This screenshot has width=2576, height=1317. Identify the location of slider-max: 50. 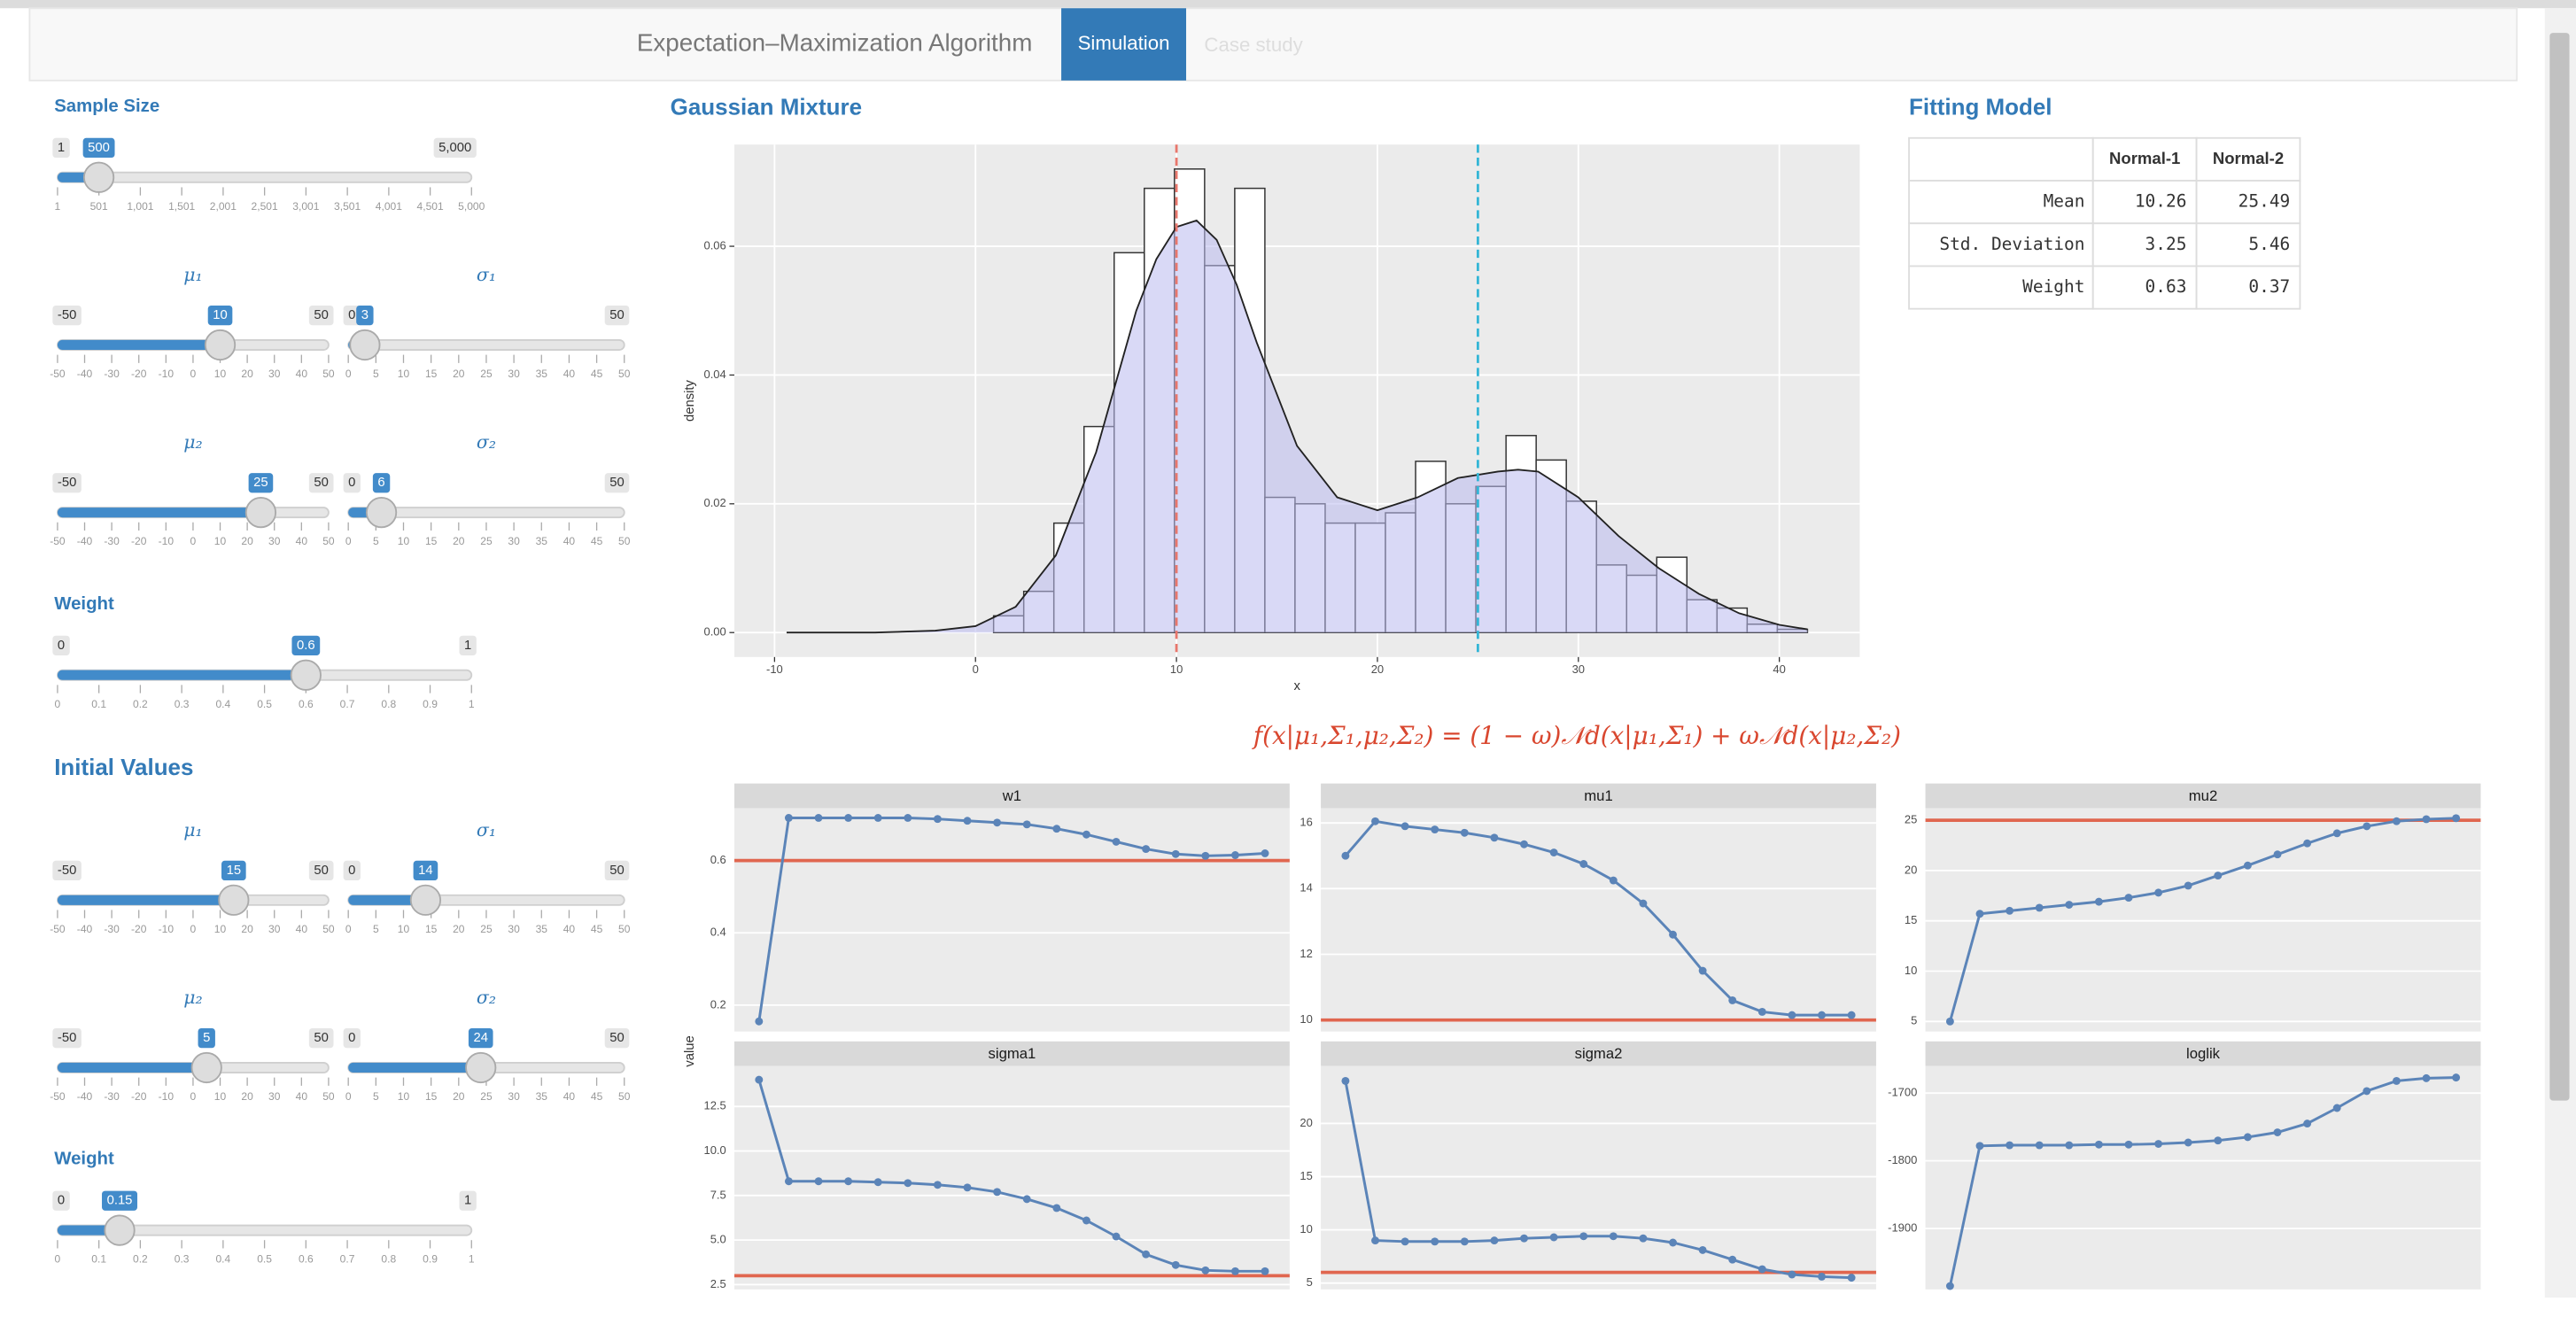
(617, 483).